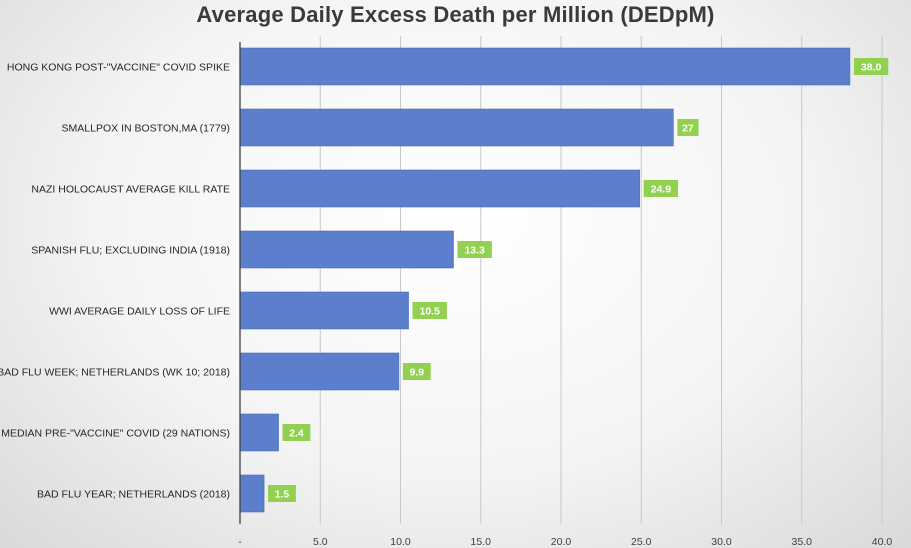 The image size is (911, 548). What do you see at coordinates (802, 542) in the screenshot?
I see `x-tick-label: 35.0` at bounding box center [802, 542].